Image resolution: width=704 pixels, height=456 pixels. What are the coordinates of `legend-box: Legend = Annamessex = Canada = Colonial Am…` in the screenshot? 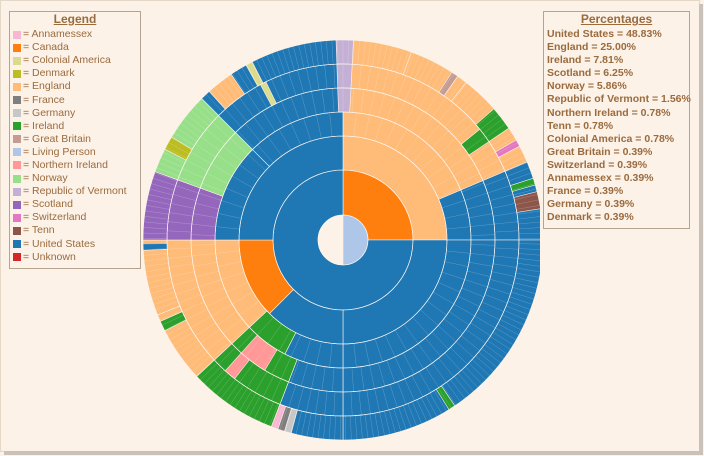 It's located at (75, 140).